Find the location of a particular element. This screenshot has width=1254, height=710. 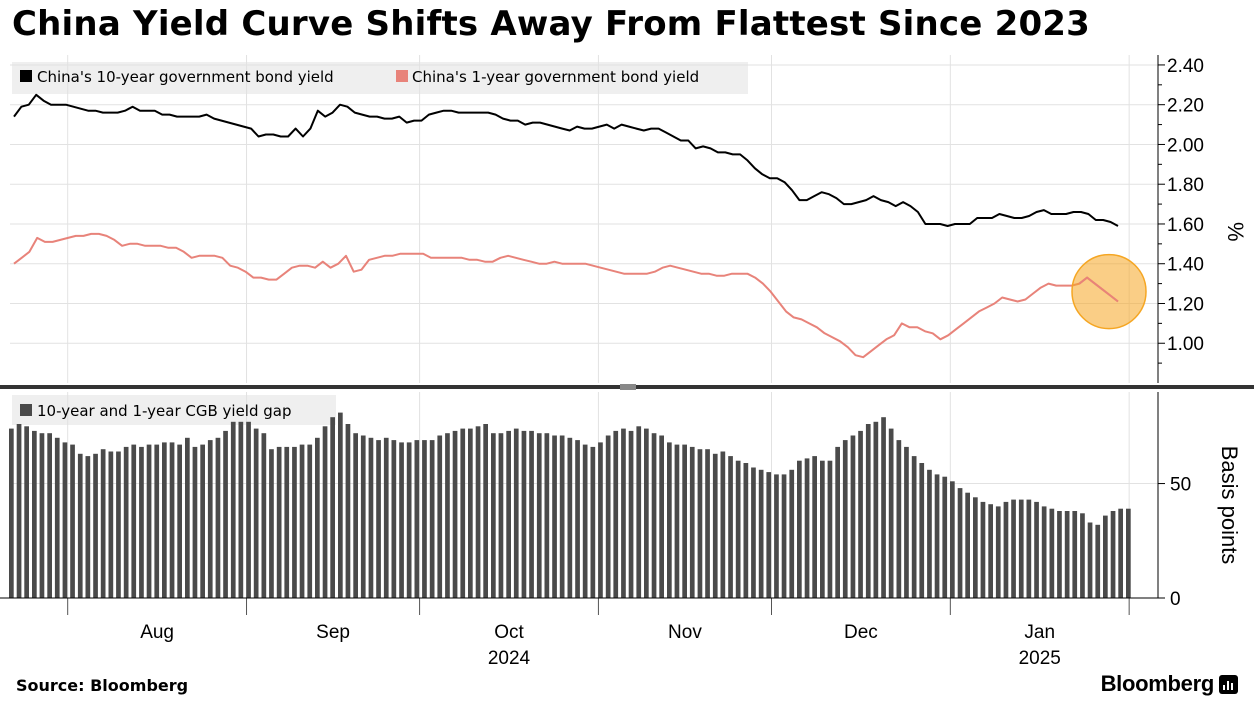

x-tick-label: Dec is located at coordinates (861, 632).